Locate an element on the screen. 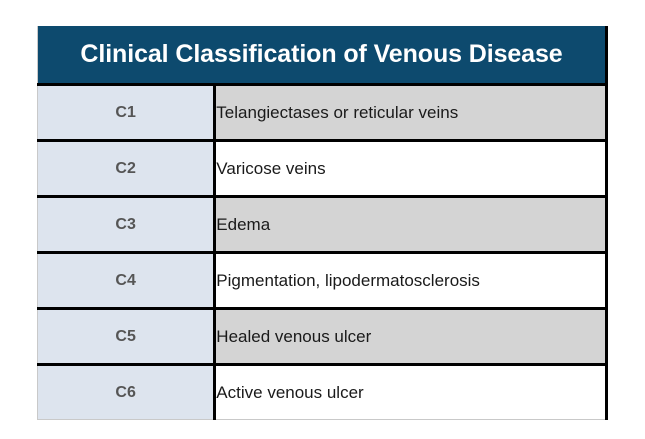 The image size is (645, 439). table-row: C4 Pigmentation, lipodermatosclerosis is located at coordinates (322, 281).